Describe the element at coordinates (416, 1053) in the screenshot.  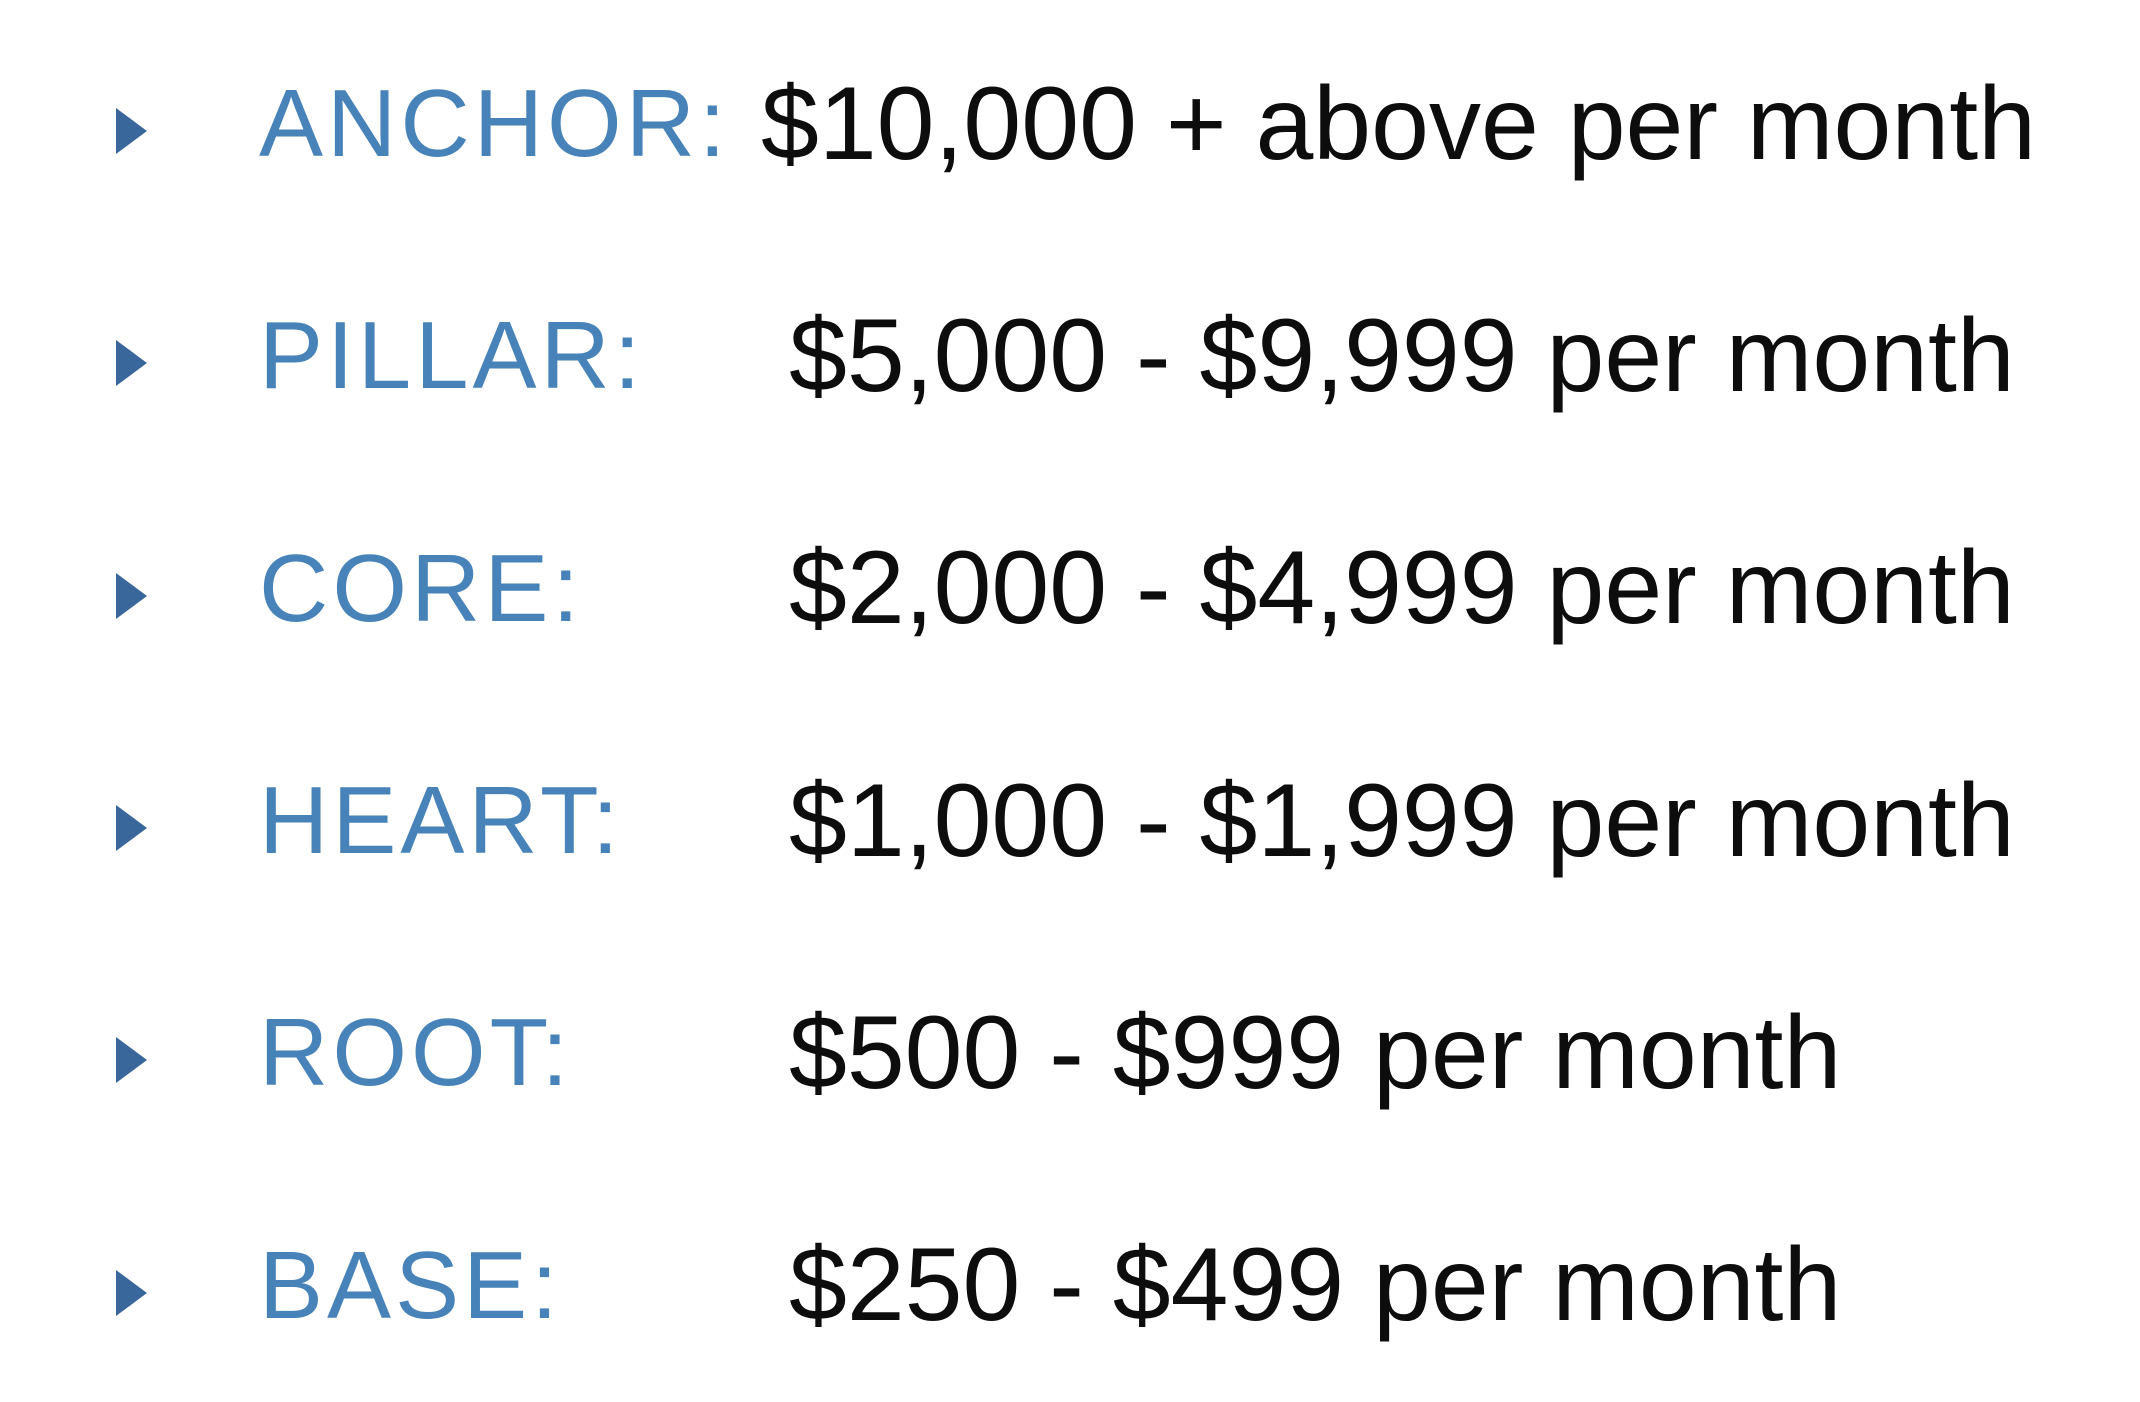
I see `tier-label: ROOT:` at that location.